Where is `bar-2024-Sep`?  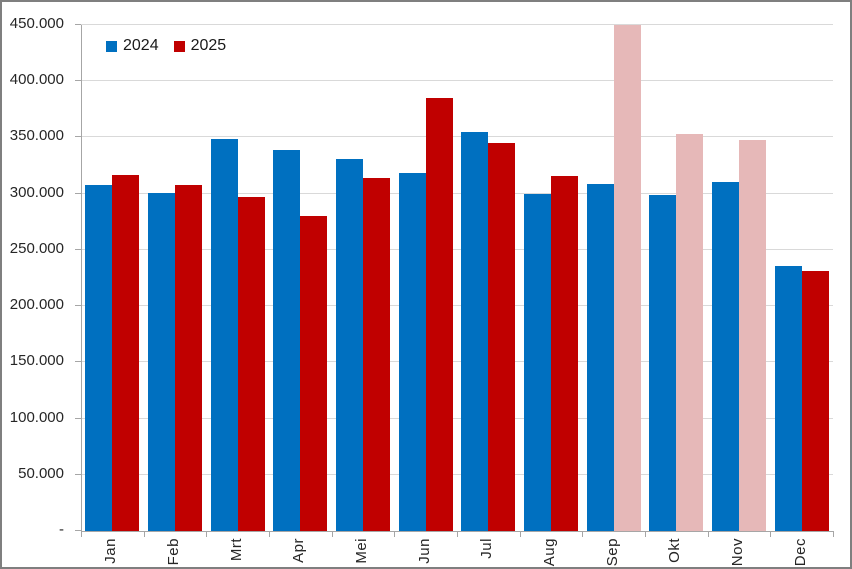
bar-2024-Sep is located at coordinates (600, 357).